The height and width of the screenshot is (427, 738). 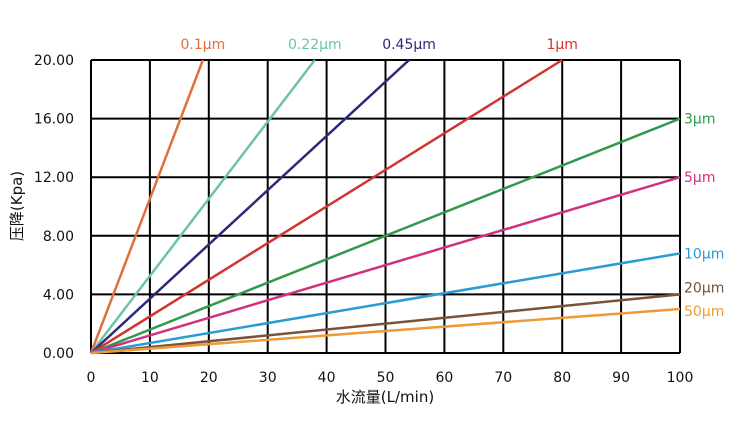 What do you see at coordinates (386, 378) in the screenshot?
I see `x-tick-label: 50` at bounding box center [386, 378].